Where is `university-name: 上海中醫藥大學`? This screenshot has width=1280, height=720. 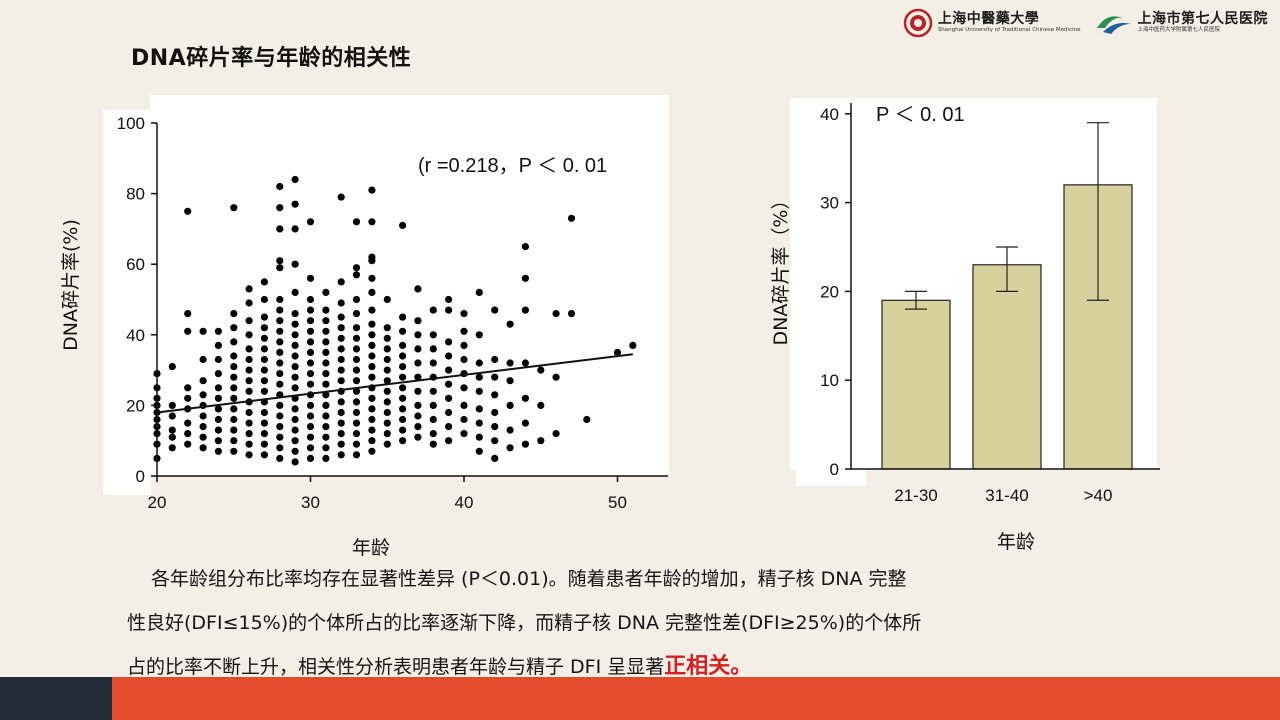
university-name: 上海中醫藥大學 is located at coordinates (988, 19).